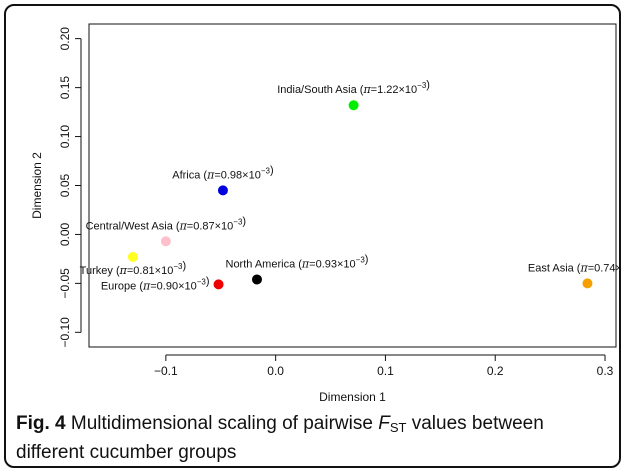 Image resolution: width=627 pixels, height=473 pixels. I want to click on y-tick-label: −0.10, so click(65, 332).